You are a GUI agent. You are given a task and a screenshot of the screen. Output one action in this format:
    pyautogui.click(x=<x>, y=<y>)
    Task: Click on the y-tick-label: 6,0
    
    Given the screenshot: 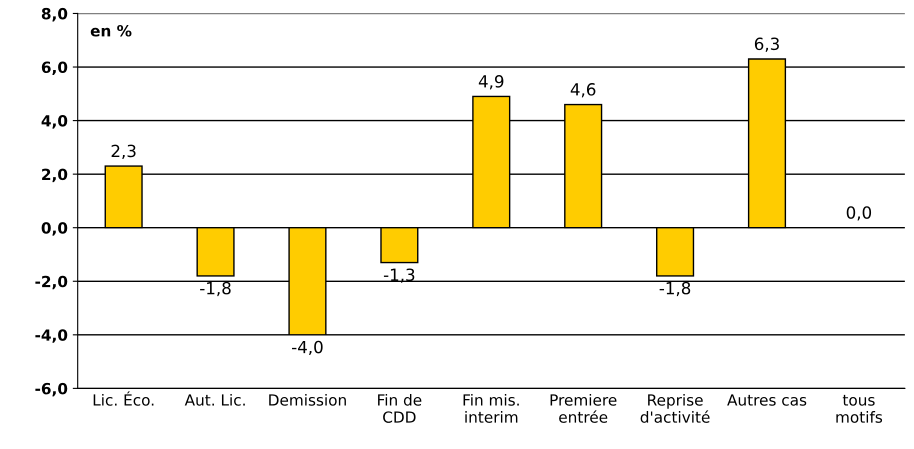 What is the action you would take?
    pyautogui.click(x=55, y=68)
    